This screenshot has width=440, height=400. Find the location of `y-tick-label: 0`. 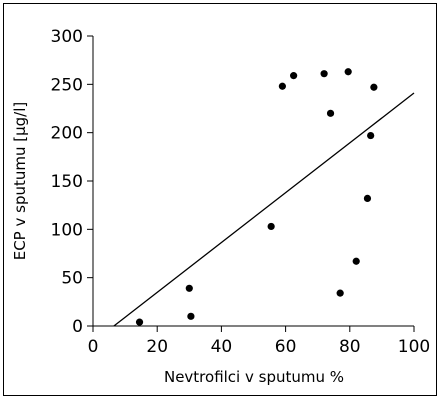

y-tick-label: 0 is located at coordinates (77, 327).